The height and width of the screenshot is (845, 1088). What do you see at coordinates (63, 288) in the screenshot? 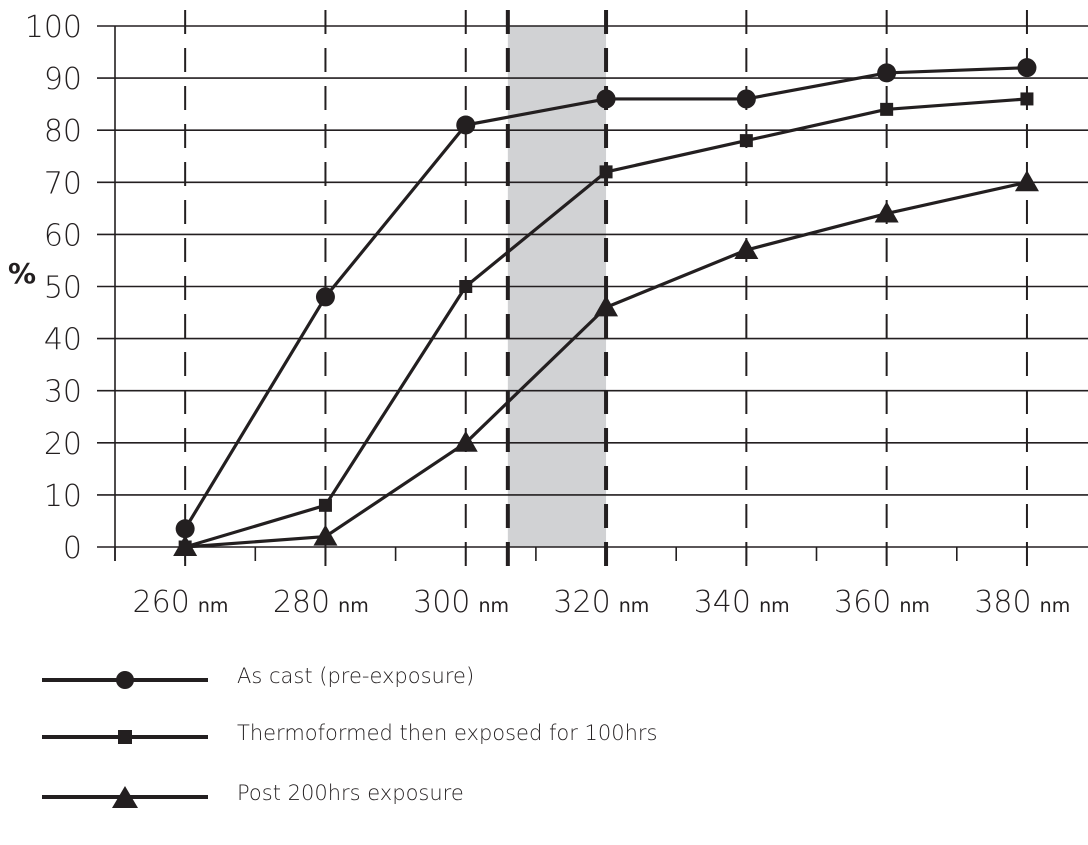
I see `y-tick-label: 50` at bounding box center [63, 288].